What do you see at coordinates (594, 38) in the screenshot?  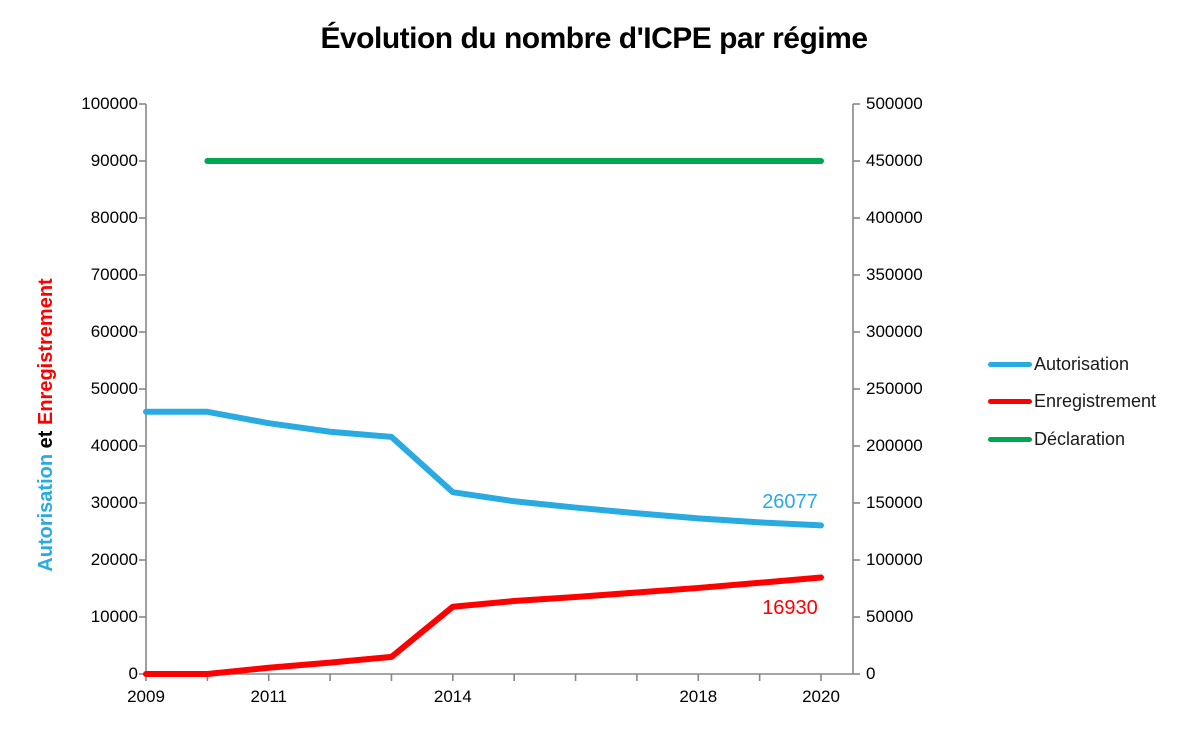 I see `chart-title: Évolution du nombre d'ICPE par régime` at bounding box center [594, 38].